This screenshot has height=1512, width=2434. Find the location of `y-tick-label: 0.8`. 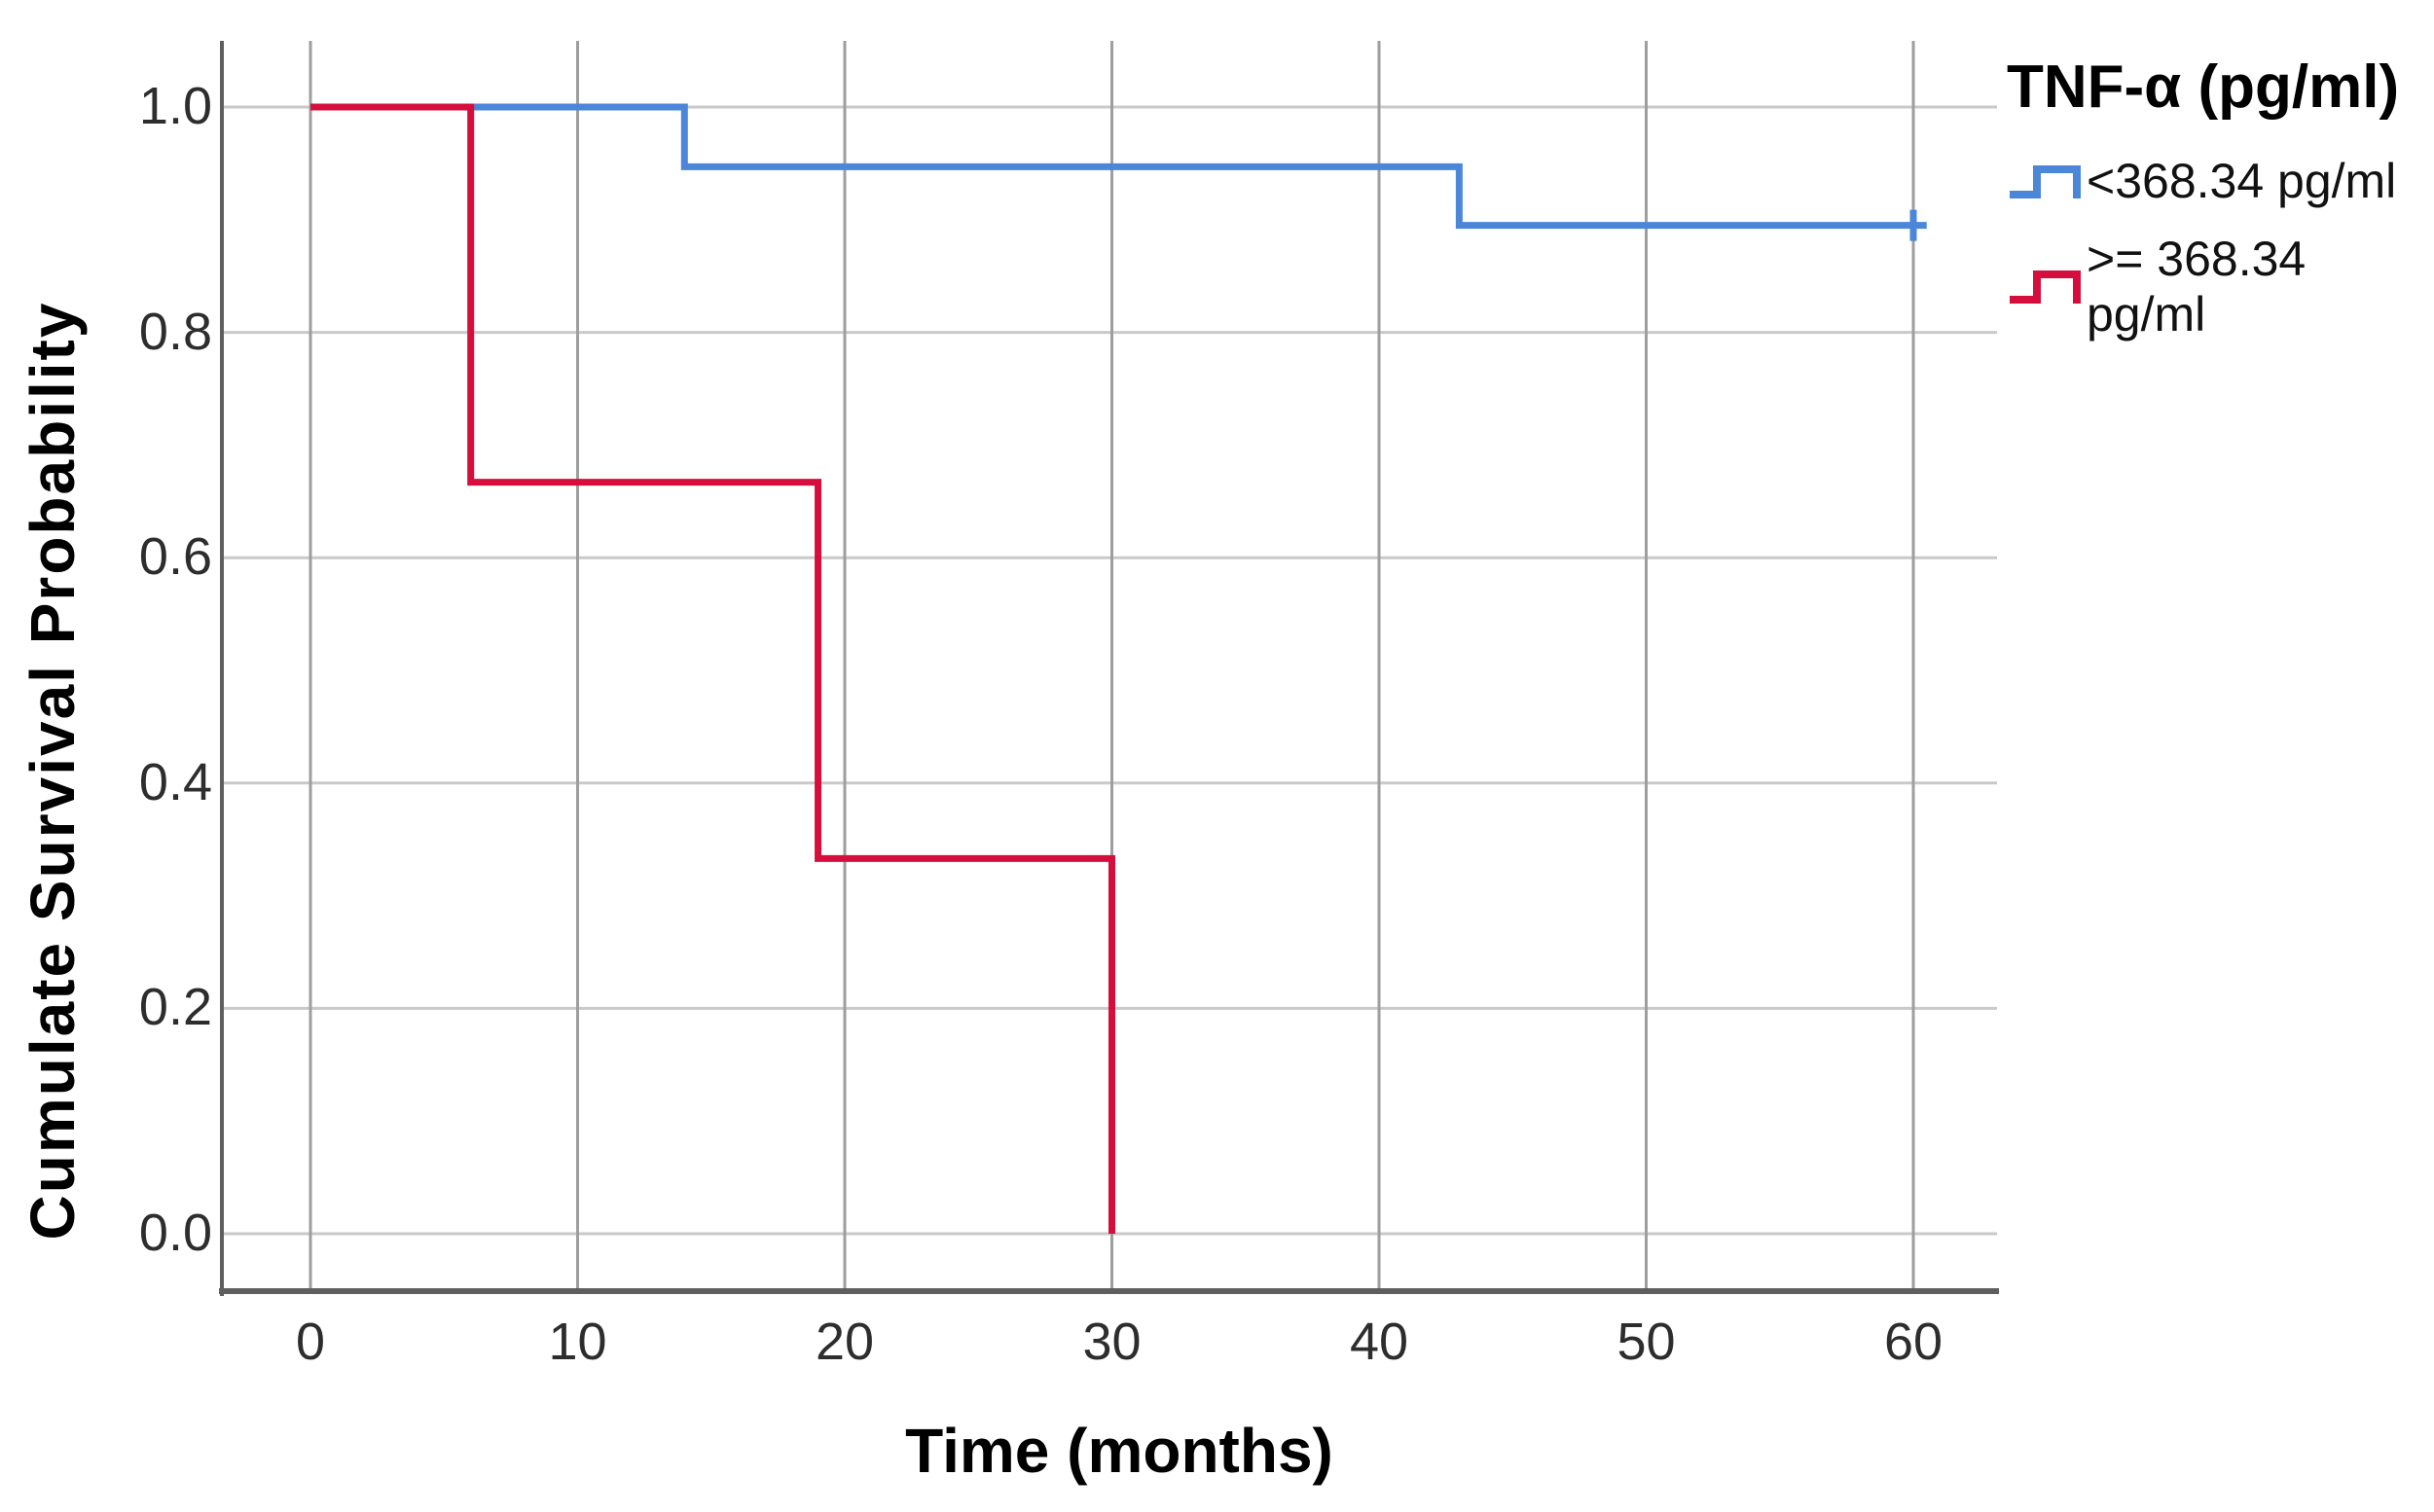

y-tick-label: 0.8 is located at coordinates (175, 331).